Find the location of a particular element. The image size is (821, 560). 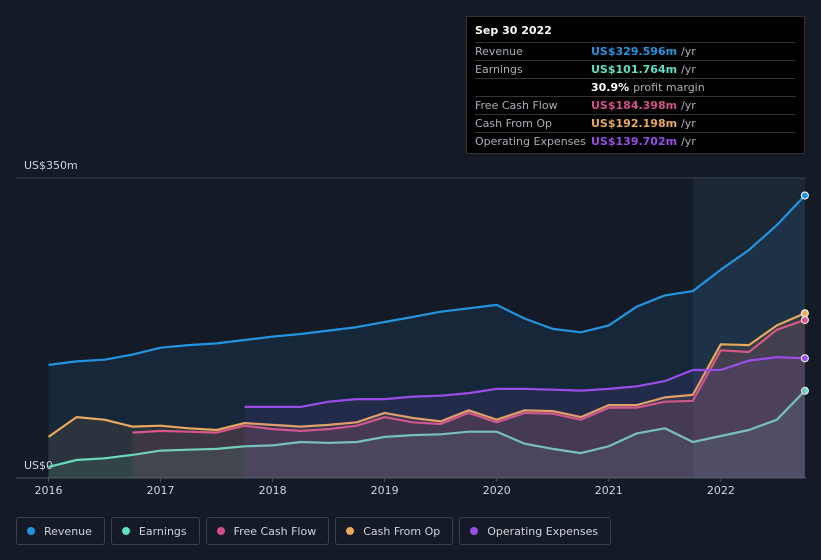

x-tick-label: 2020 is located at coordinates (497, 490).